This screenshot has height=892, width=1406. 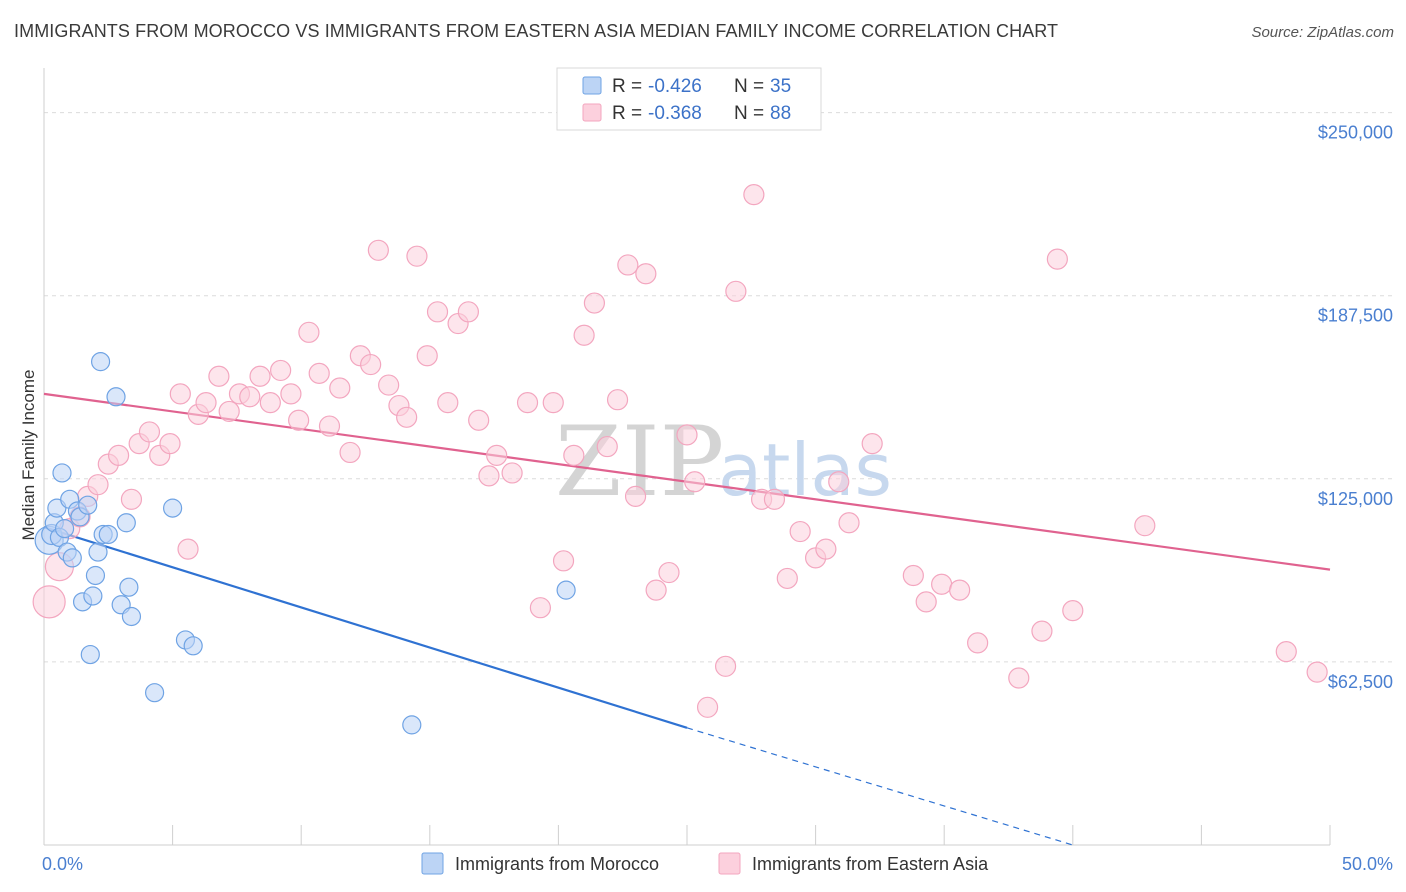 What do you see at coordinates (689, 99) in the screenshot?
I see `stats-legend: R = -0.426 N = 35 R = -0.368 N = 88` at bounding box center [689, 99].